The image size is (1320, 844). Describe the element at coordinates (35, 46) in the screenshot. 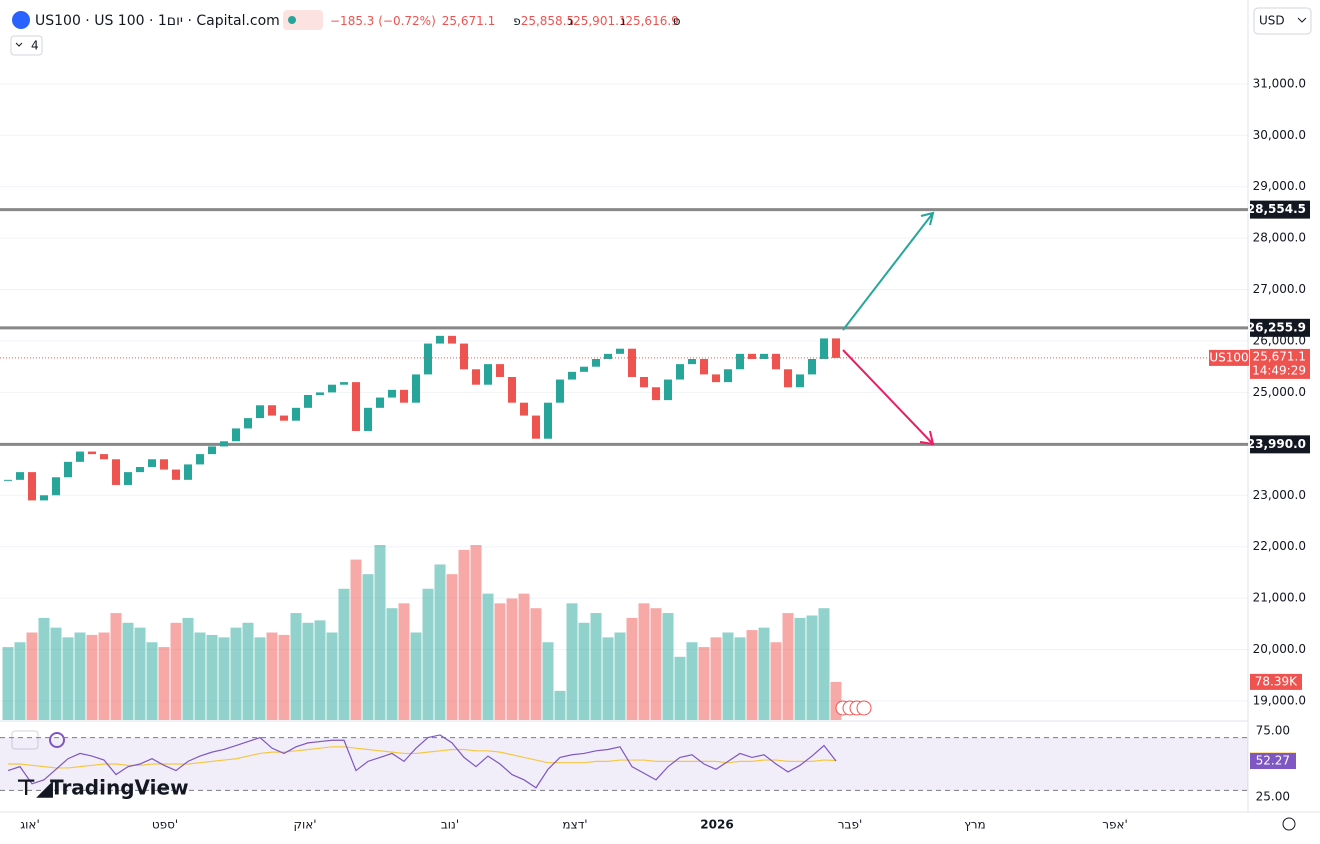

I see `indicator-count: 4` at that location.